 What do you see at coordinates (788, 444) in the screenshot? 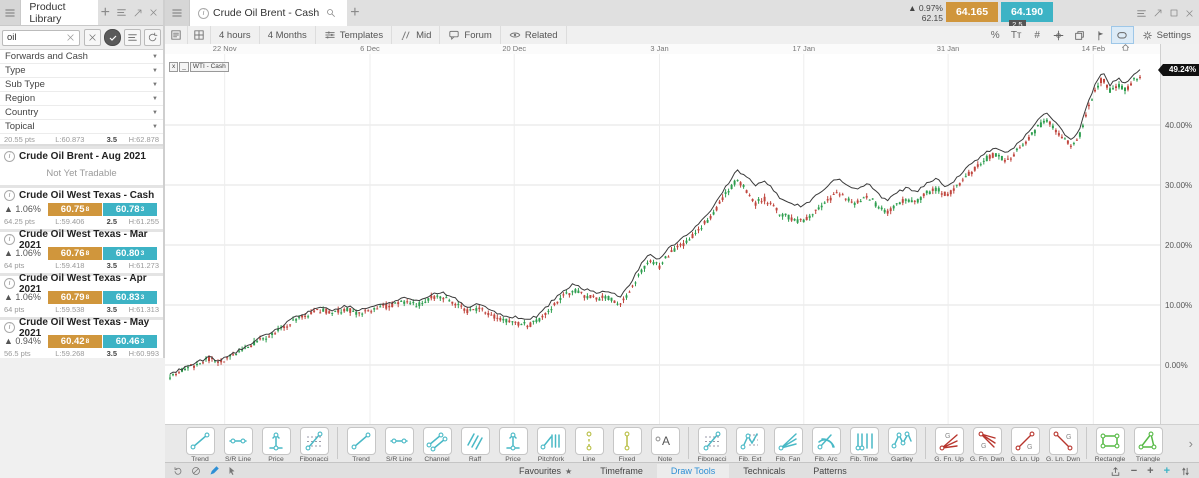
I see `draw-tool-fib-fan: Fib. Fan` at bounding box center [788, 444].